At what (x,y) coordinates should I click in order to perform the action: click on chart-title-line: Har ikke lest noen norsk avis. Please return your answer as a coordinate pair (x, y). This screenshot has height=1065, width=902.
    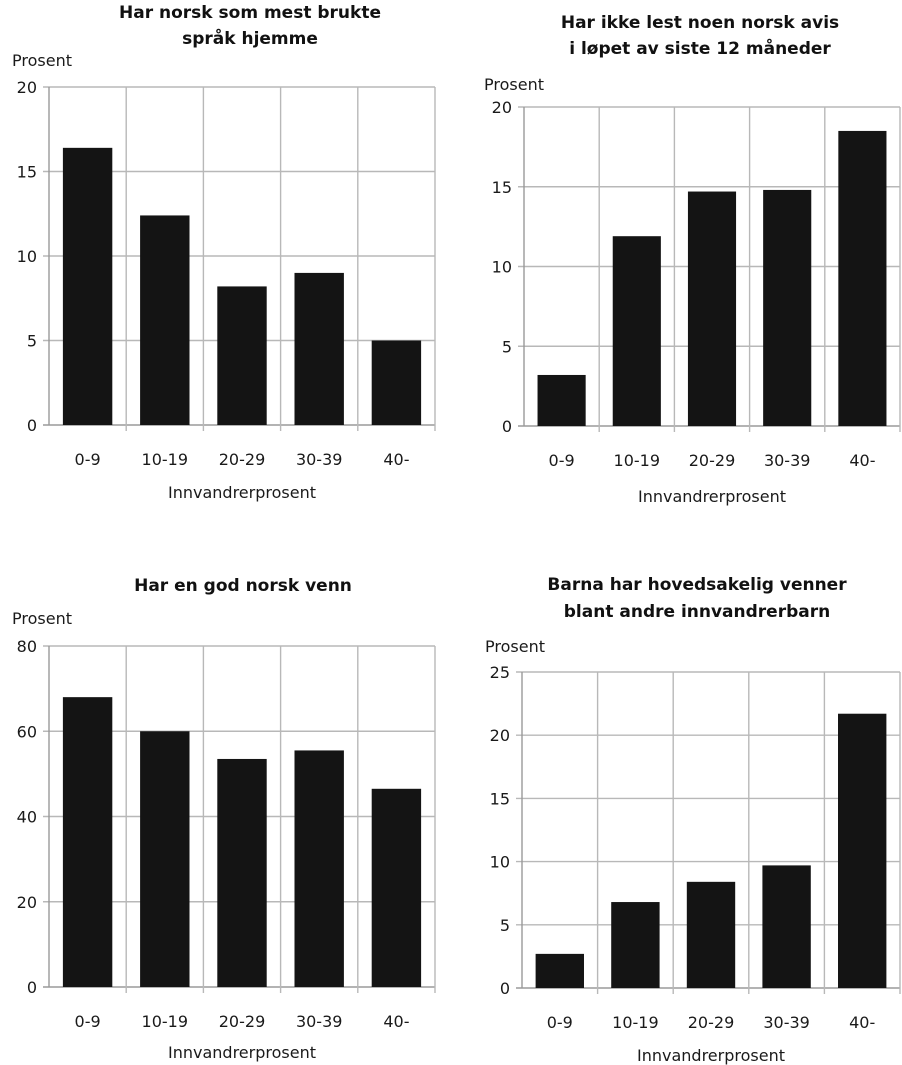
    Looking at the image, I should click on (700, 23).